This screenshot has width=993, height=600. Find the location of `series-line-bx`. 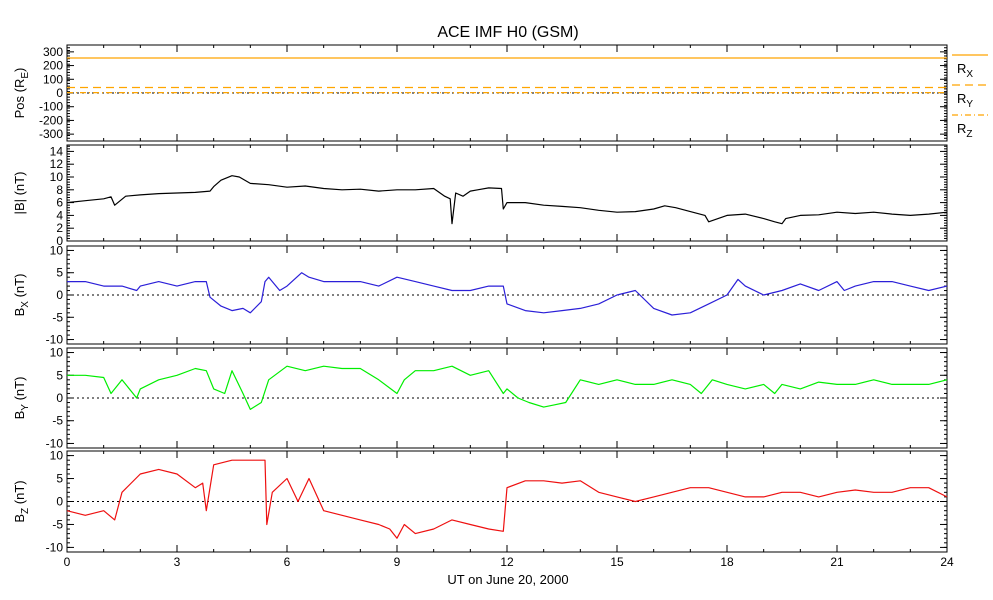

series-line-bx is located at coordinates (507, 294).